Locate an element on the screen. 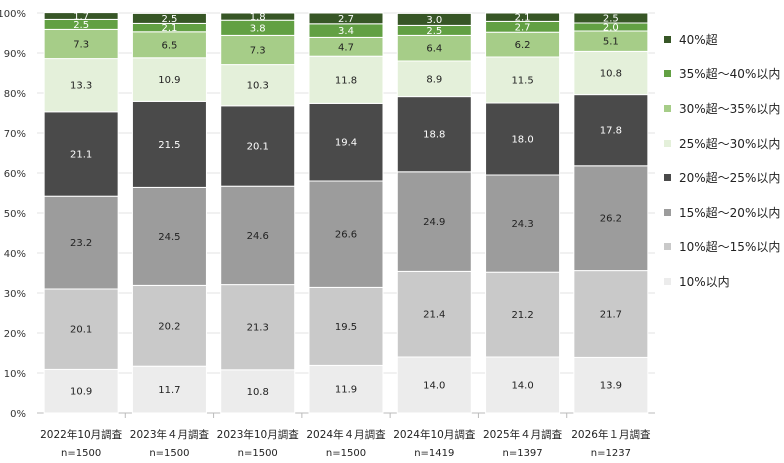  data-label: 11.8 is located at coordinates (346, 80).